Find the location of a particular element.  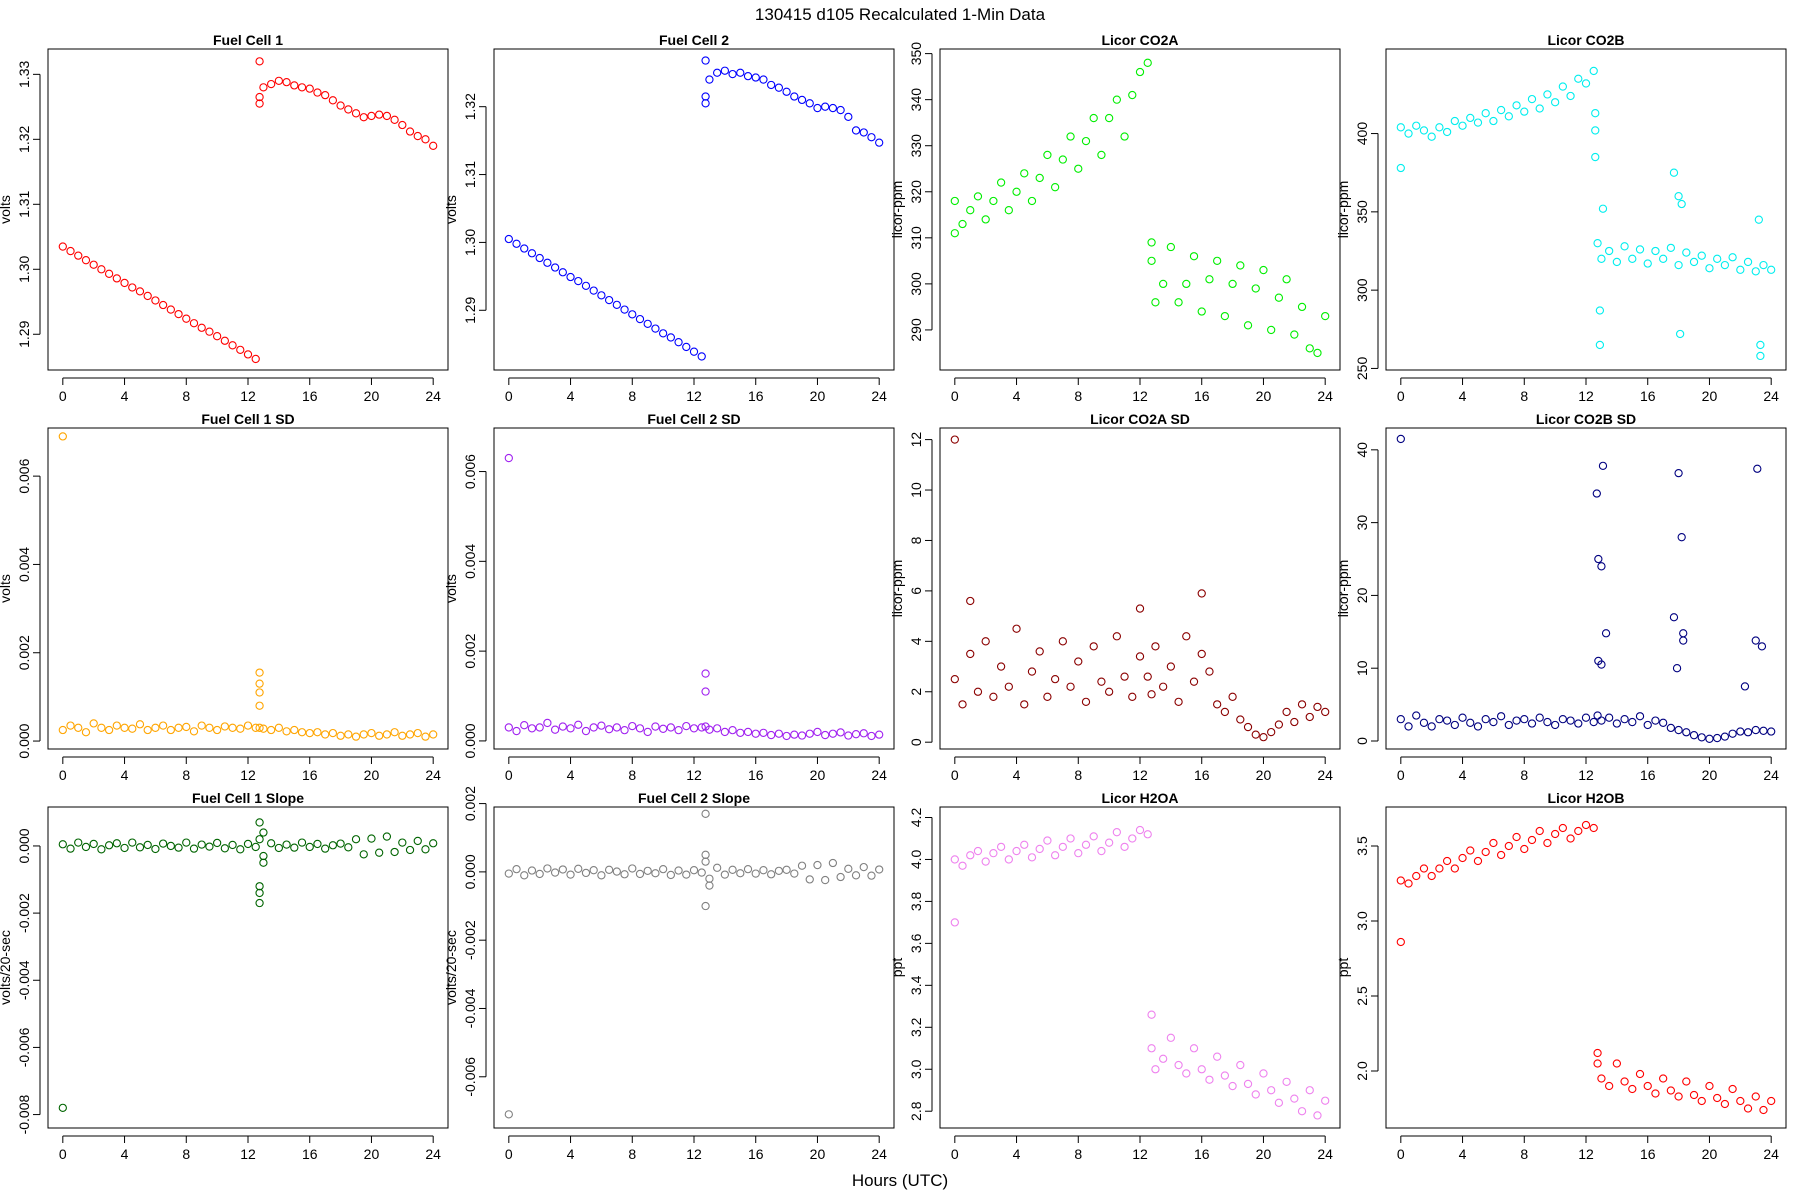

x-tick-label: 0 is located at coordinates (955, 396).